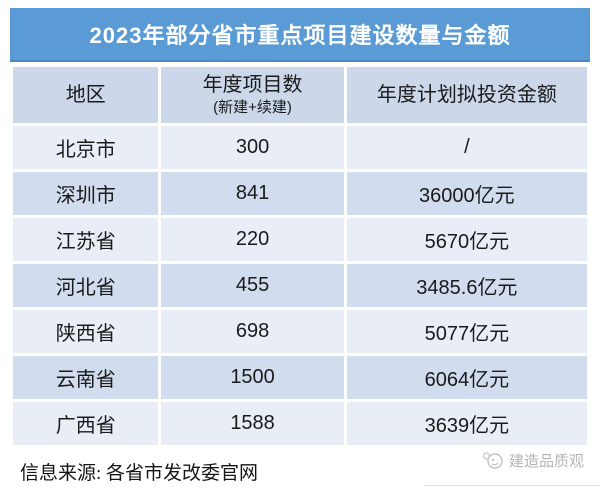  What do you see at coordinates (252, 423) in the screenshot?
I see `projects-cell: 1588` at bounding box center [252, 423].